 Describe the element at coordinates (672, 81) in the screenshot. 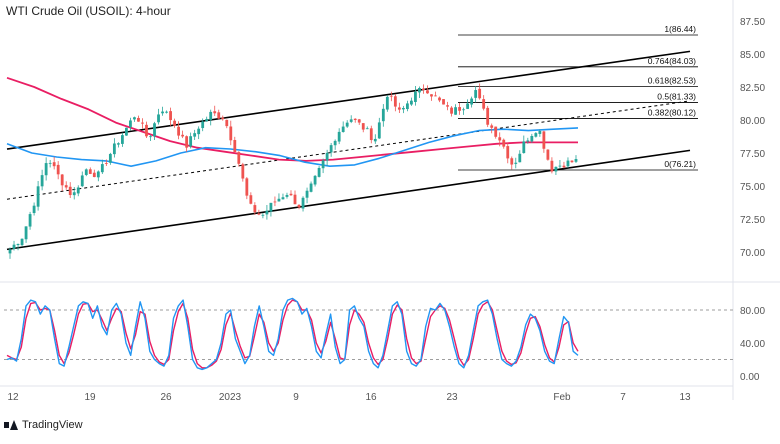

I see `fib-level-label: 0.618(82.53)` at that location.